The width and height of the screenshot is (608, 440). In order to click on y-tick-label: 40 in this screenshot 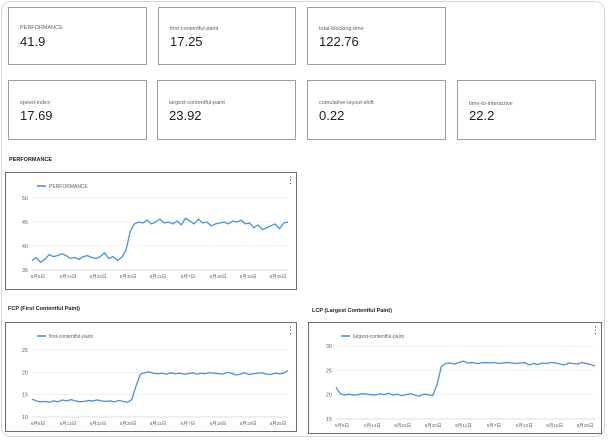, I will do `click(25, 247)`.